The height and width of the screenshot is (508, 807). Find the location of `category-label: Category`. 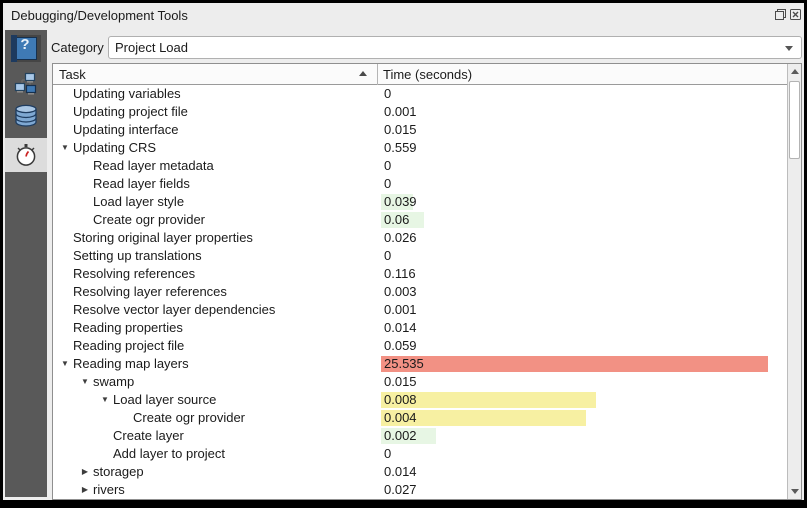

category-label: Category is located at coordinates (77, 47).